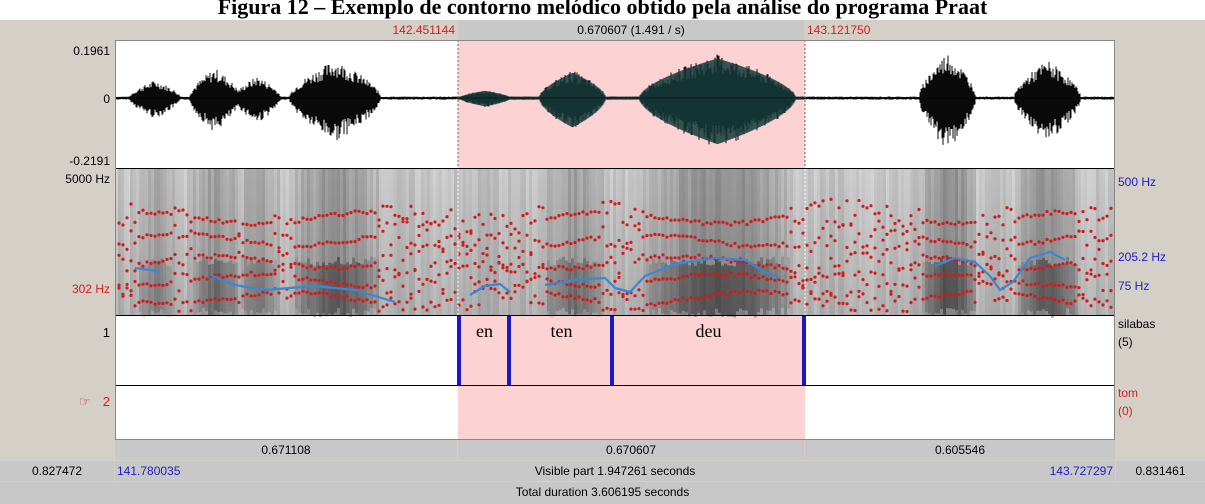 The width and height of the screenshot is (1205, 504). I want to click on bottom-bar-left: 0.671108, so click(286, 450).